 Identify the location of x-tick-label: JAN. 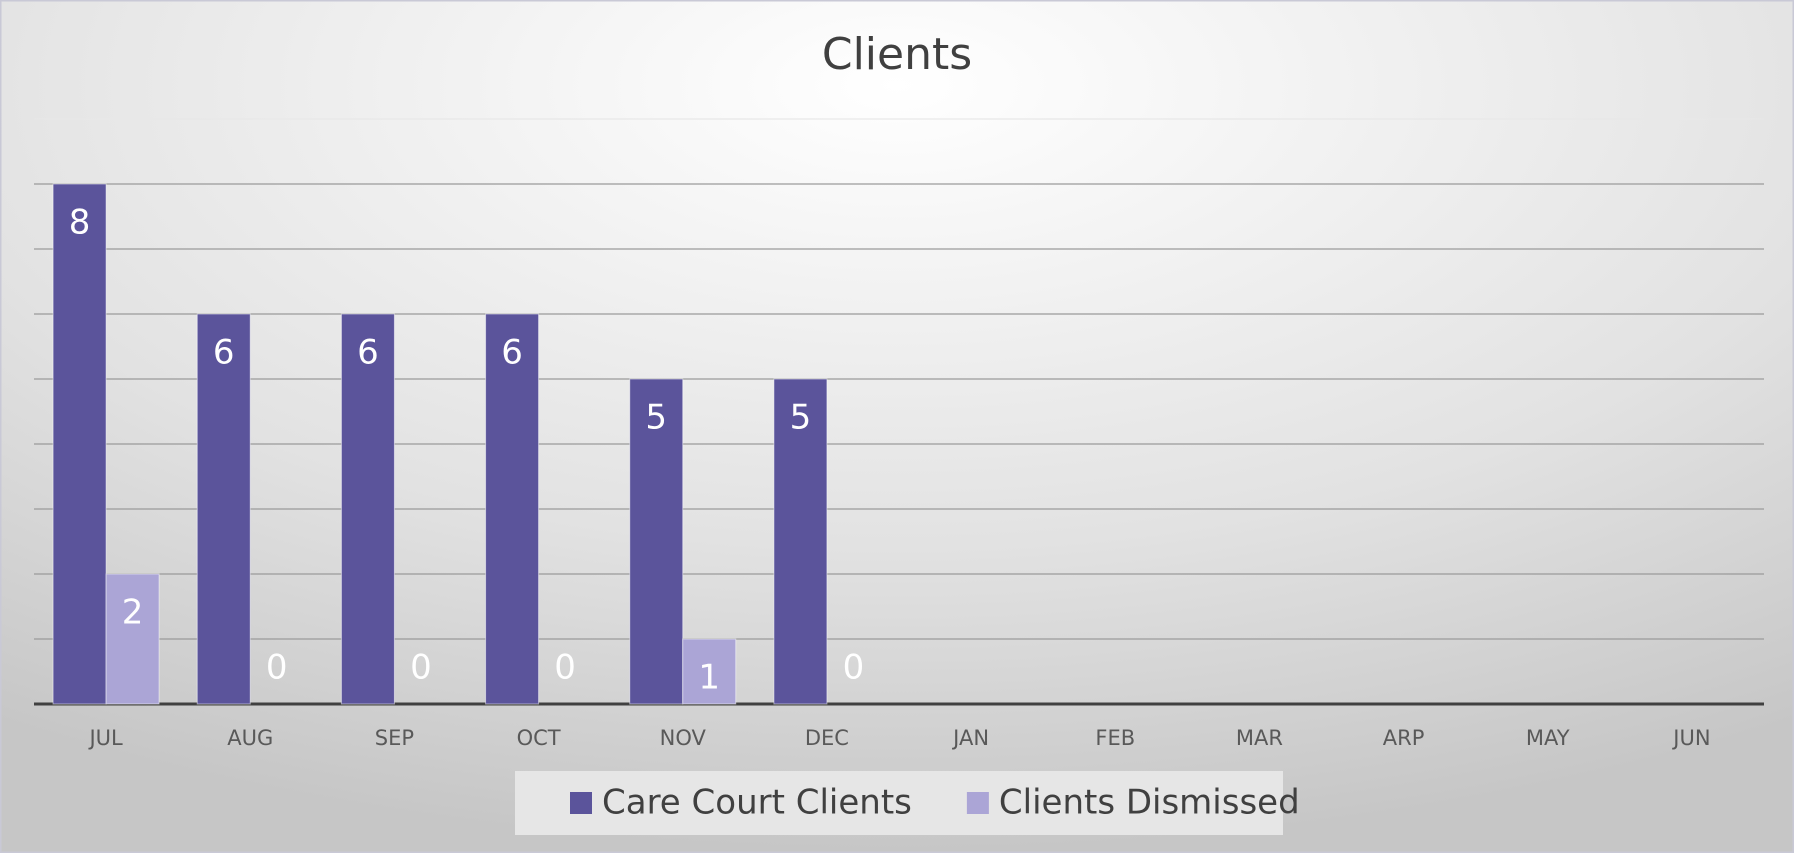
(970, 738).